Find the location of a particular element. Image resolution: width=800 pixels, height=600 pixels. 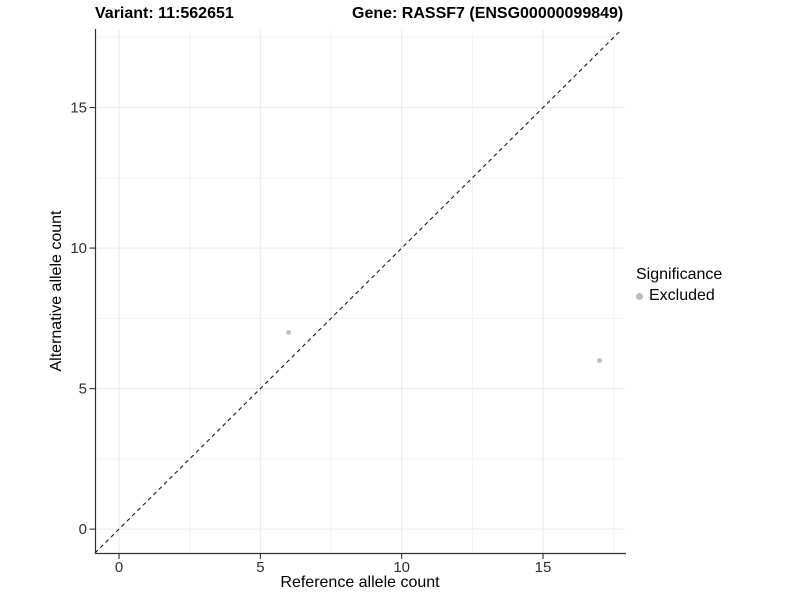

y-tick-label: 0 is located at coordinates (83, 529).